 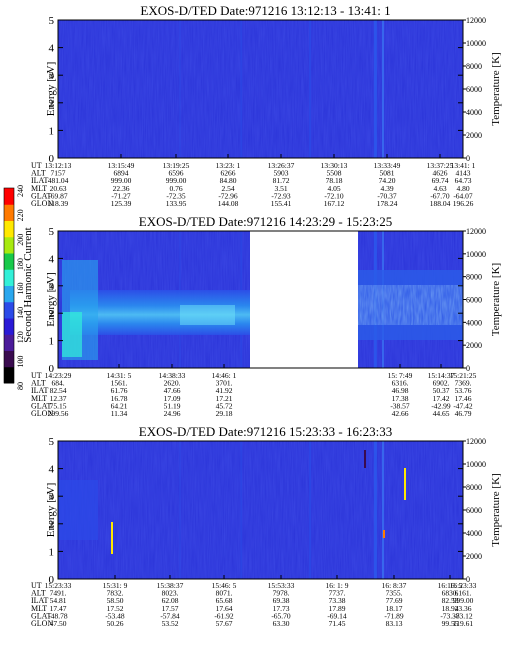 I want to click on table-cell-alt: 6596, so click(x=176, y=173).